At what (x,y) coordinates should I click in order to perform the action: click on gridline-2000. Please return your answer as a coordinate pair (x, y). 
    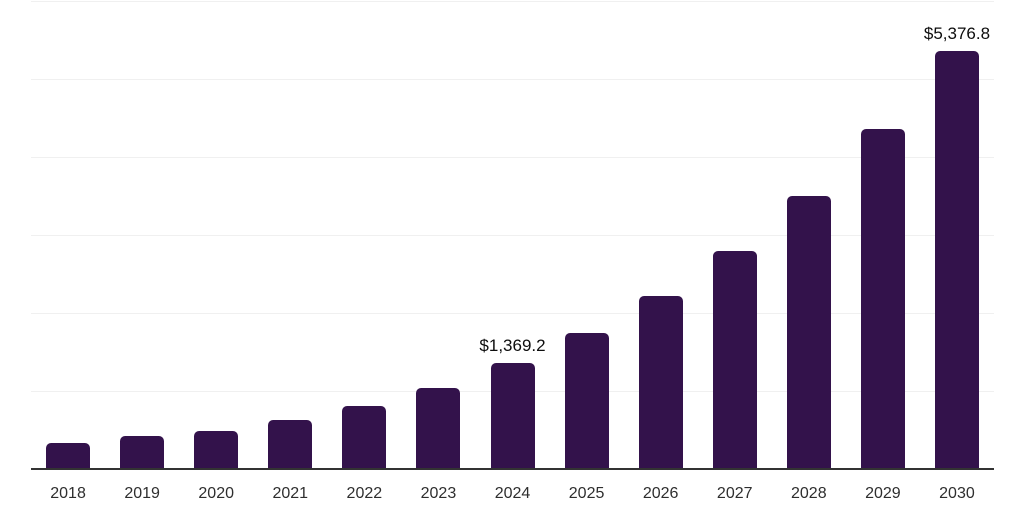
    Looking at the image, I should click on (512, 313).